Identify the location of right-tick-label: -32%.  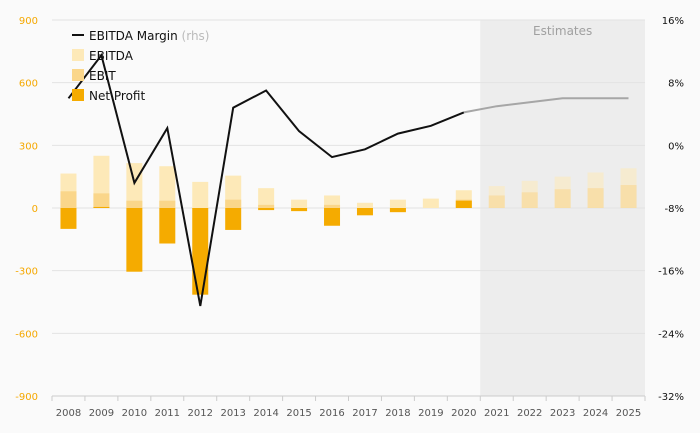
(671, 397).